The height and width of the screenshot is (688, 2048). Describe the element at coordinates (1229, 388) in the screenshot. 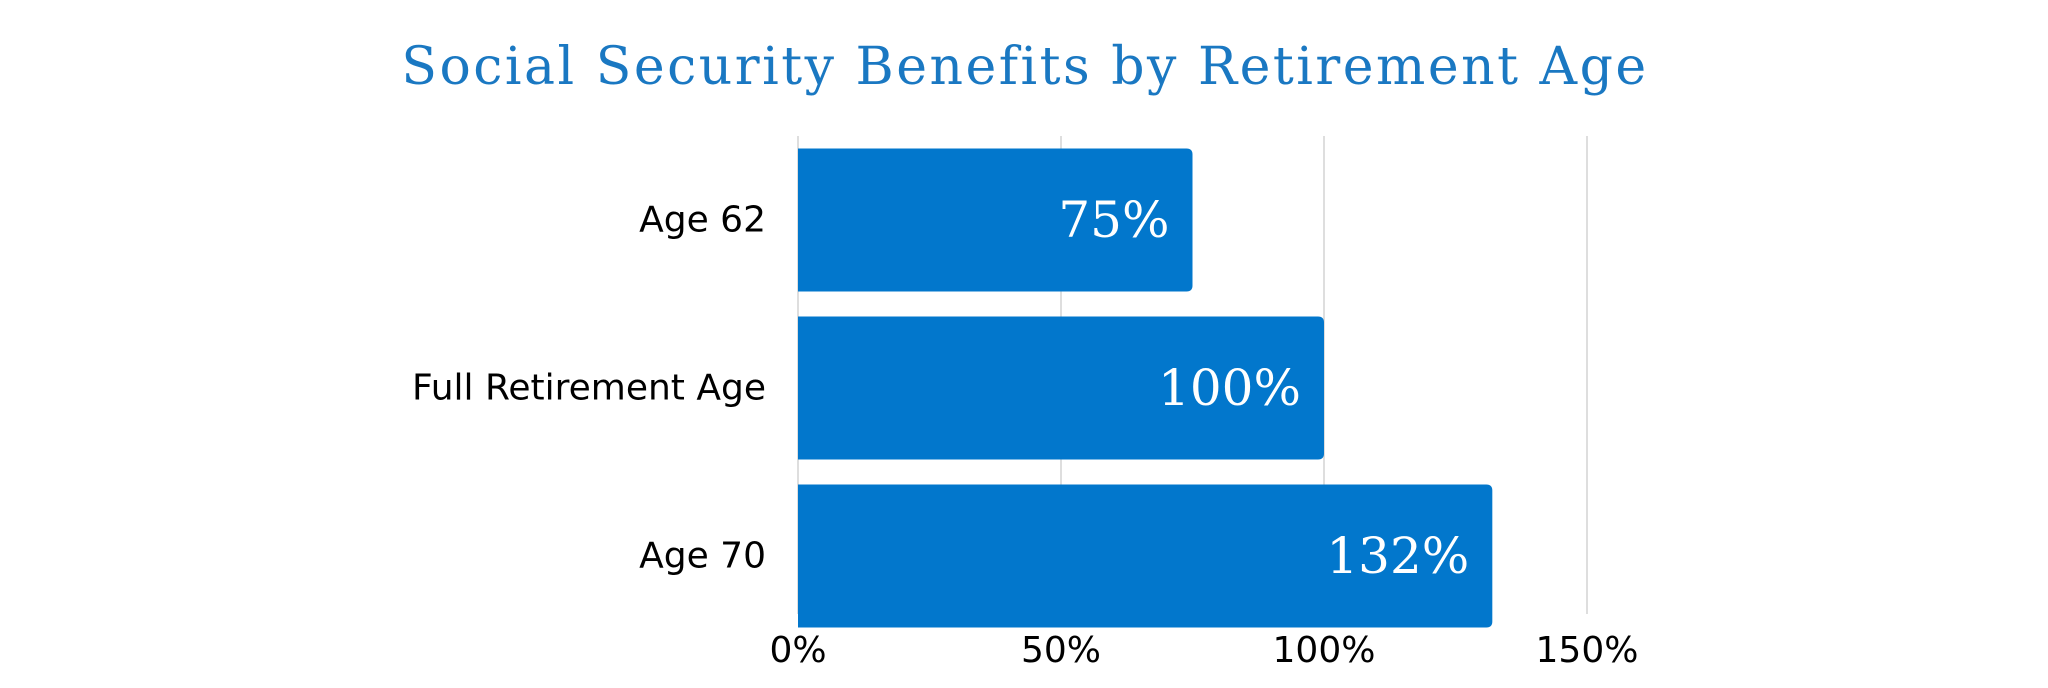

I see `data-label-full-retirement-age: 100%` at that location.